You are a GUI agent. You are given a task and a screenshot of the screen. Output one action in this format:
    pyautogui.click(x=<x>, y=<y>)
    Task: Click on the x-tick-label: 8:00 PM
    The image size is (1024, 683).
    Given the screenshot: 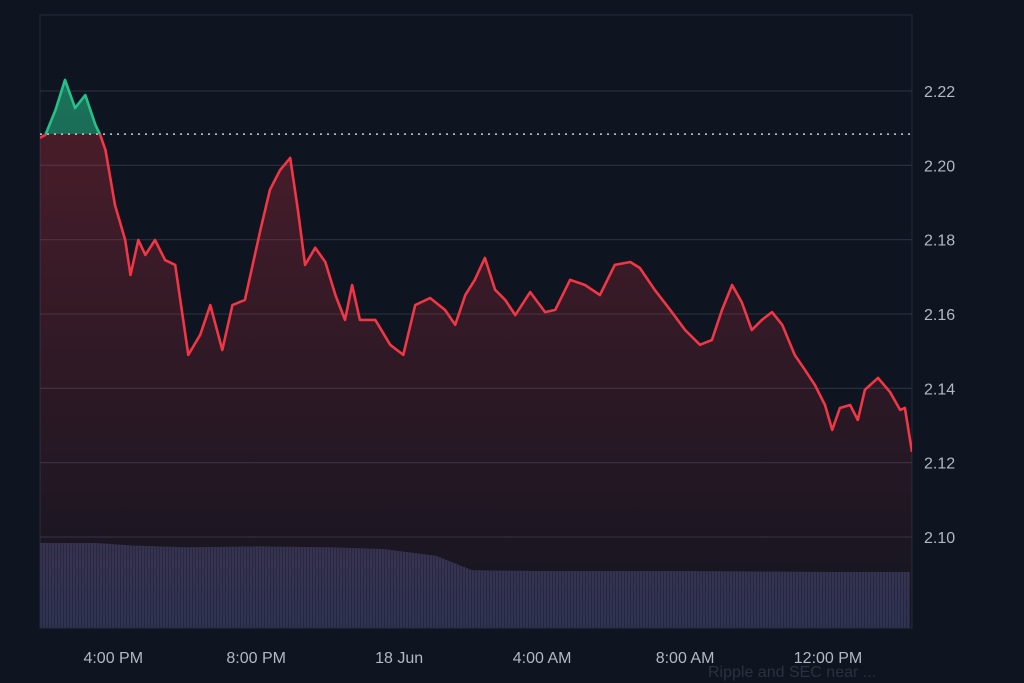 What is the action you would take?
    pyautogui.click(x=256, y=658)
    